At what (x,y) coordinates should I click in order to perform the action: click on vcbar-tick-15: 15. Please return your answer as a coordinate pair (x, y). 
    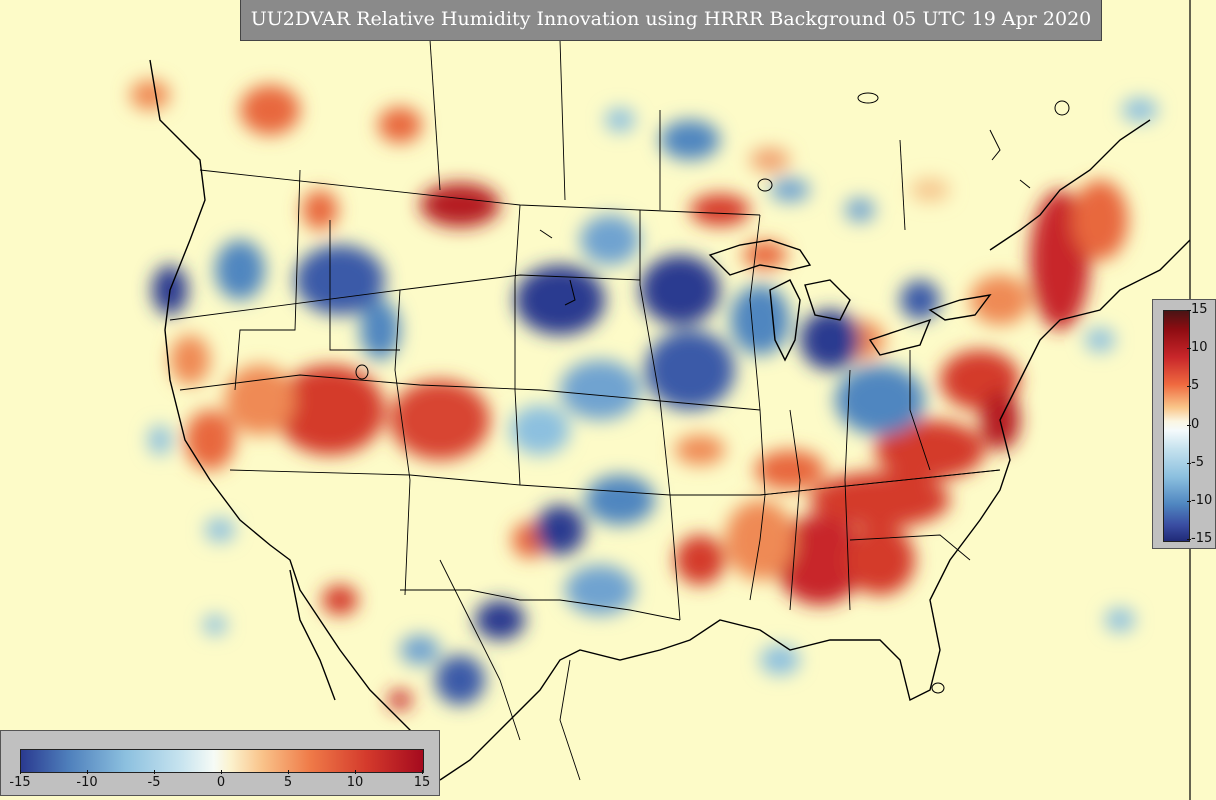
    Looking at the image, I should click on (1197, 309).